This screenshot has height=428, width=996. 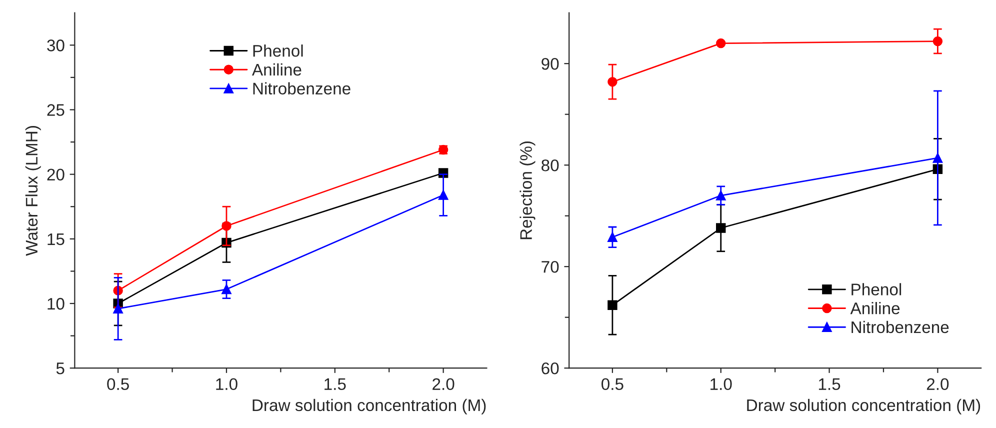 What do you see at coordinates (56, 304) in the screenshot?
I see `y-tick-label: 10` at bounding box center [56, 304].